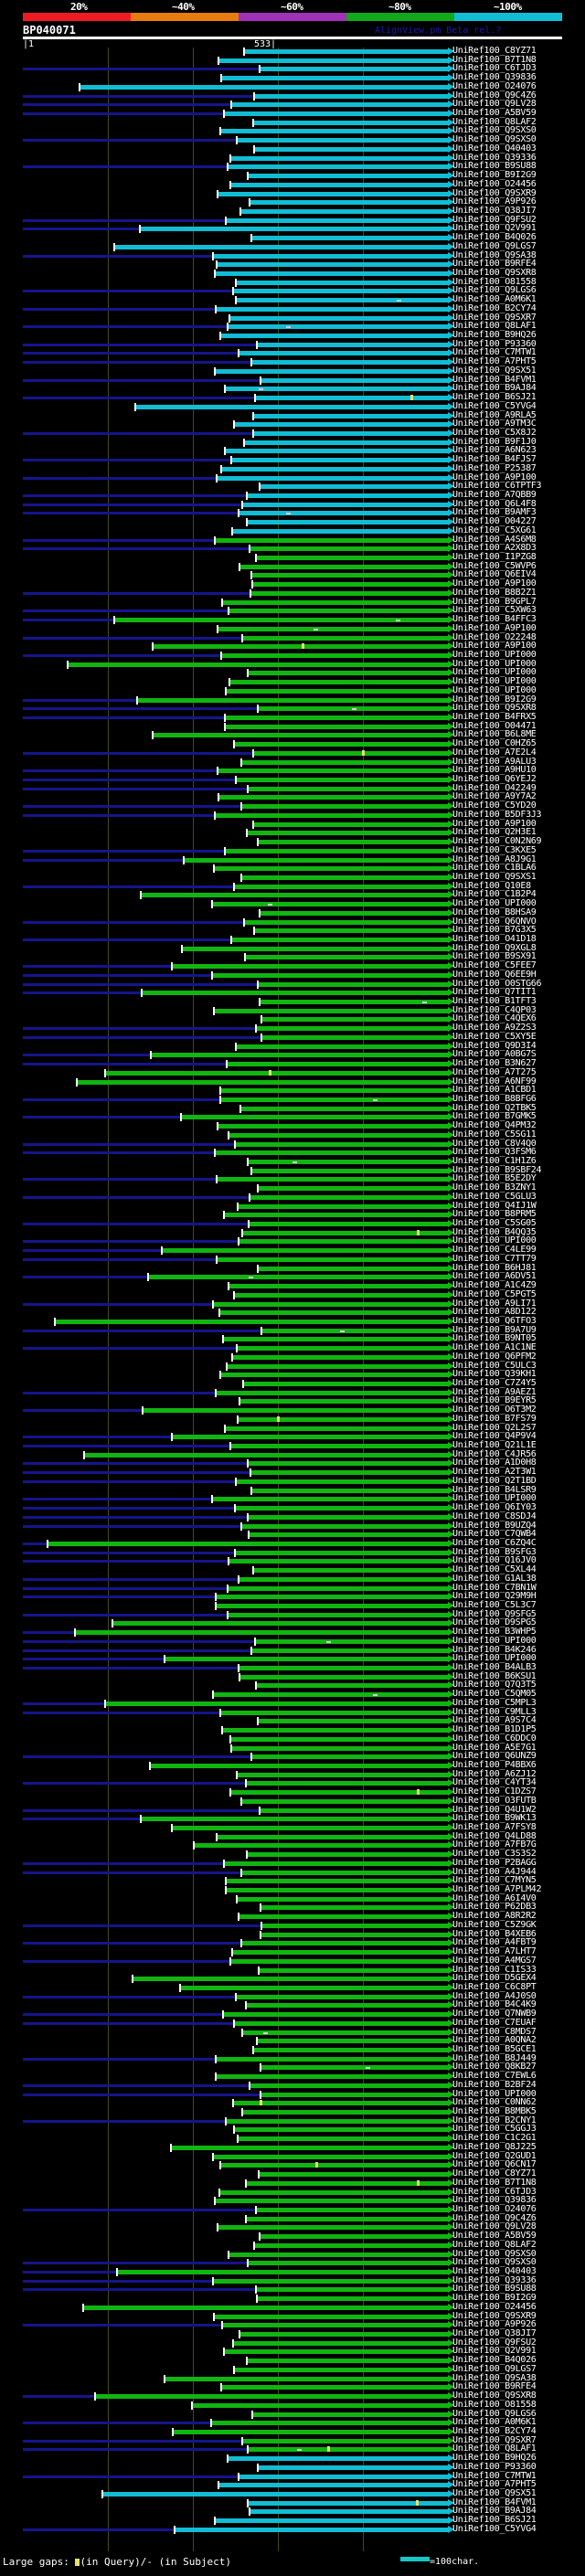 This screenshot has height=2576, width=585. I want to click on list-item: UniRef100_Q8KB27, so click(494, 2067).